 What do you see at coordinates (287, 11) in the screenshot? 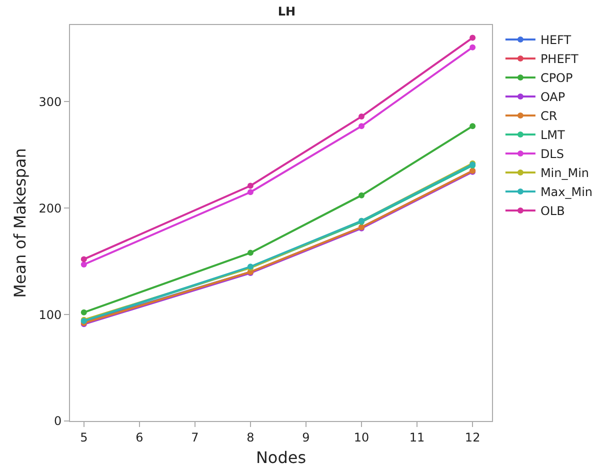
I see `chart-title: LH` at bounding box center [287, 11].